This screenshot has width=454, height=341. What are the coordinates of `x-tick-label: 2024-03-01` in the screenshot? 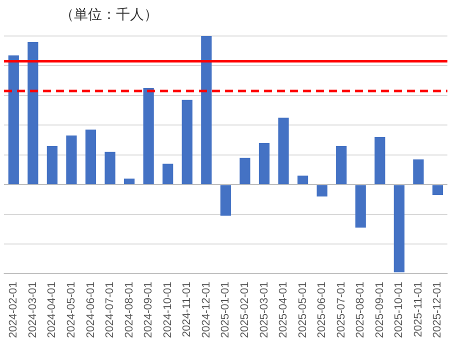 It's located at (32, 310).